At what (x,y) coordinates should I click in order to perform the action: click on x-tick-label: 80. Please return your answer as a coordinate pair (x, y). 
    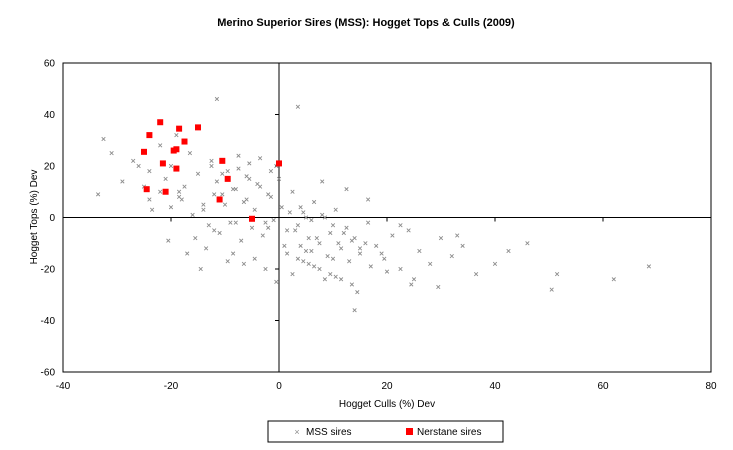
    Looking at the image, I should click on (711, 386).